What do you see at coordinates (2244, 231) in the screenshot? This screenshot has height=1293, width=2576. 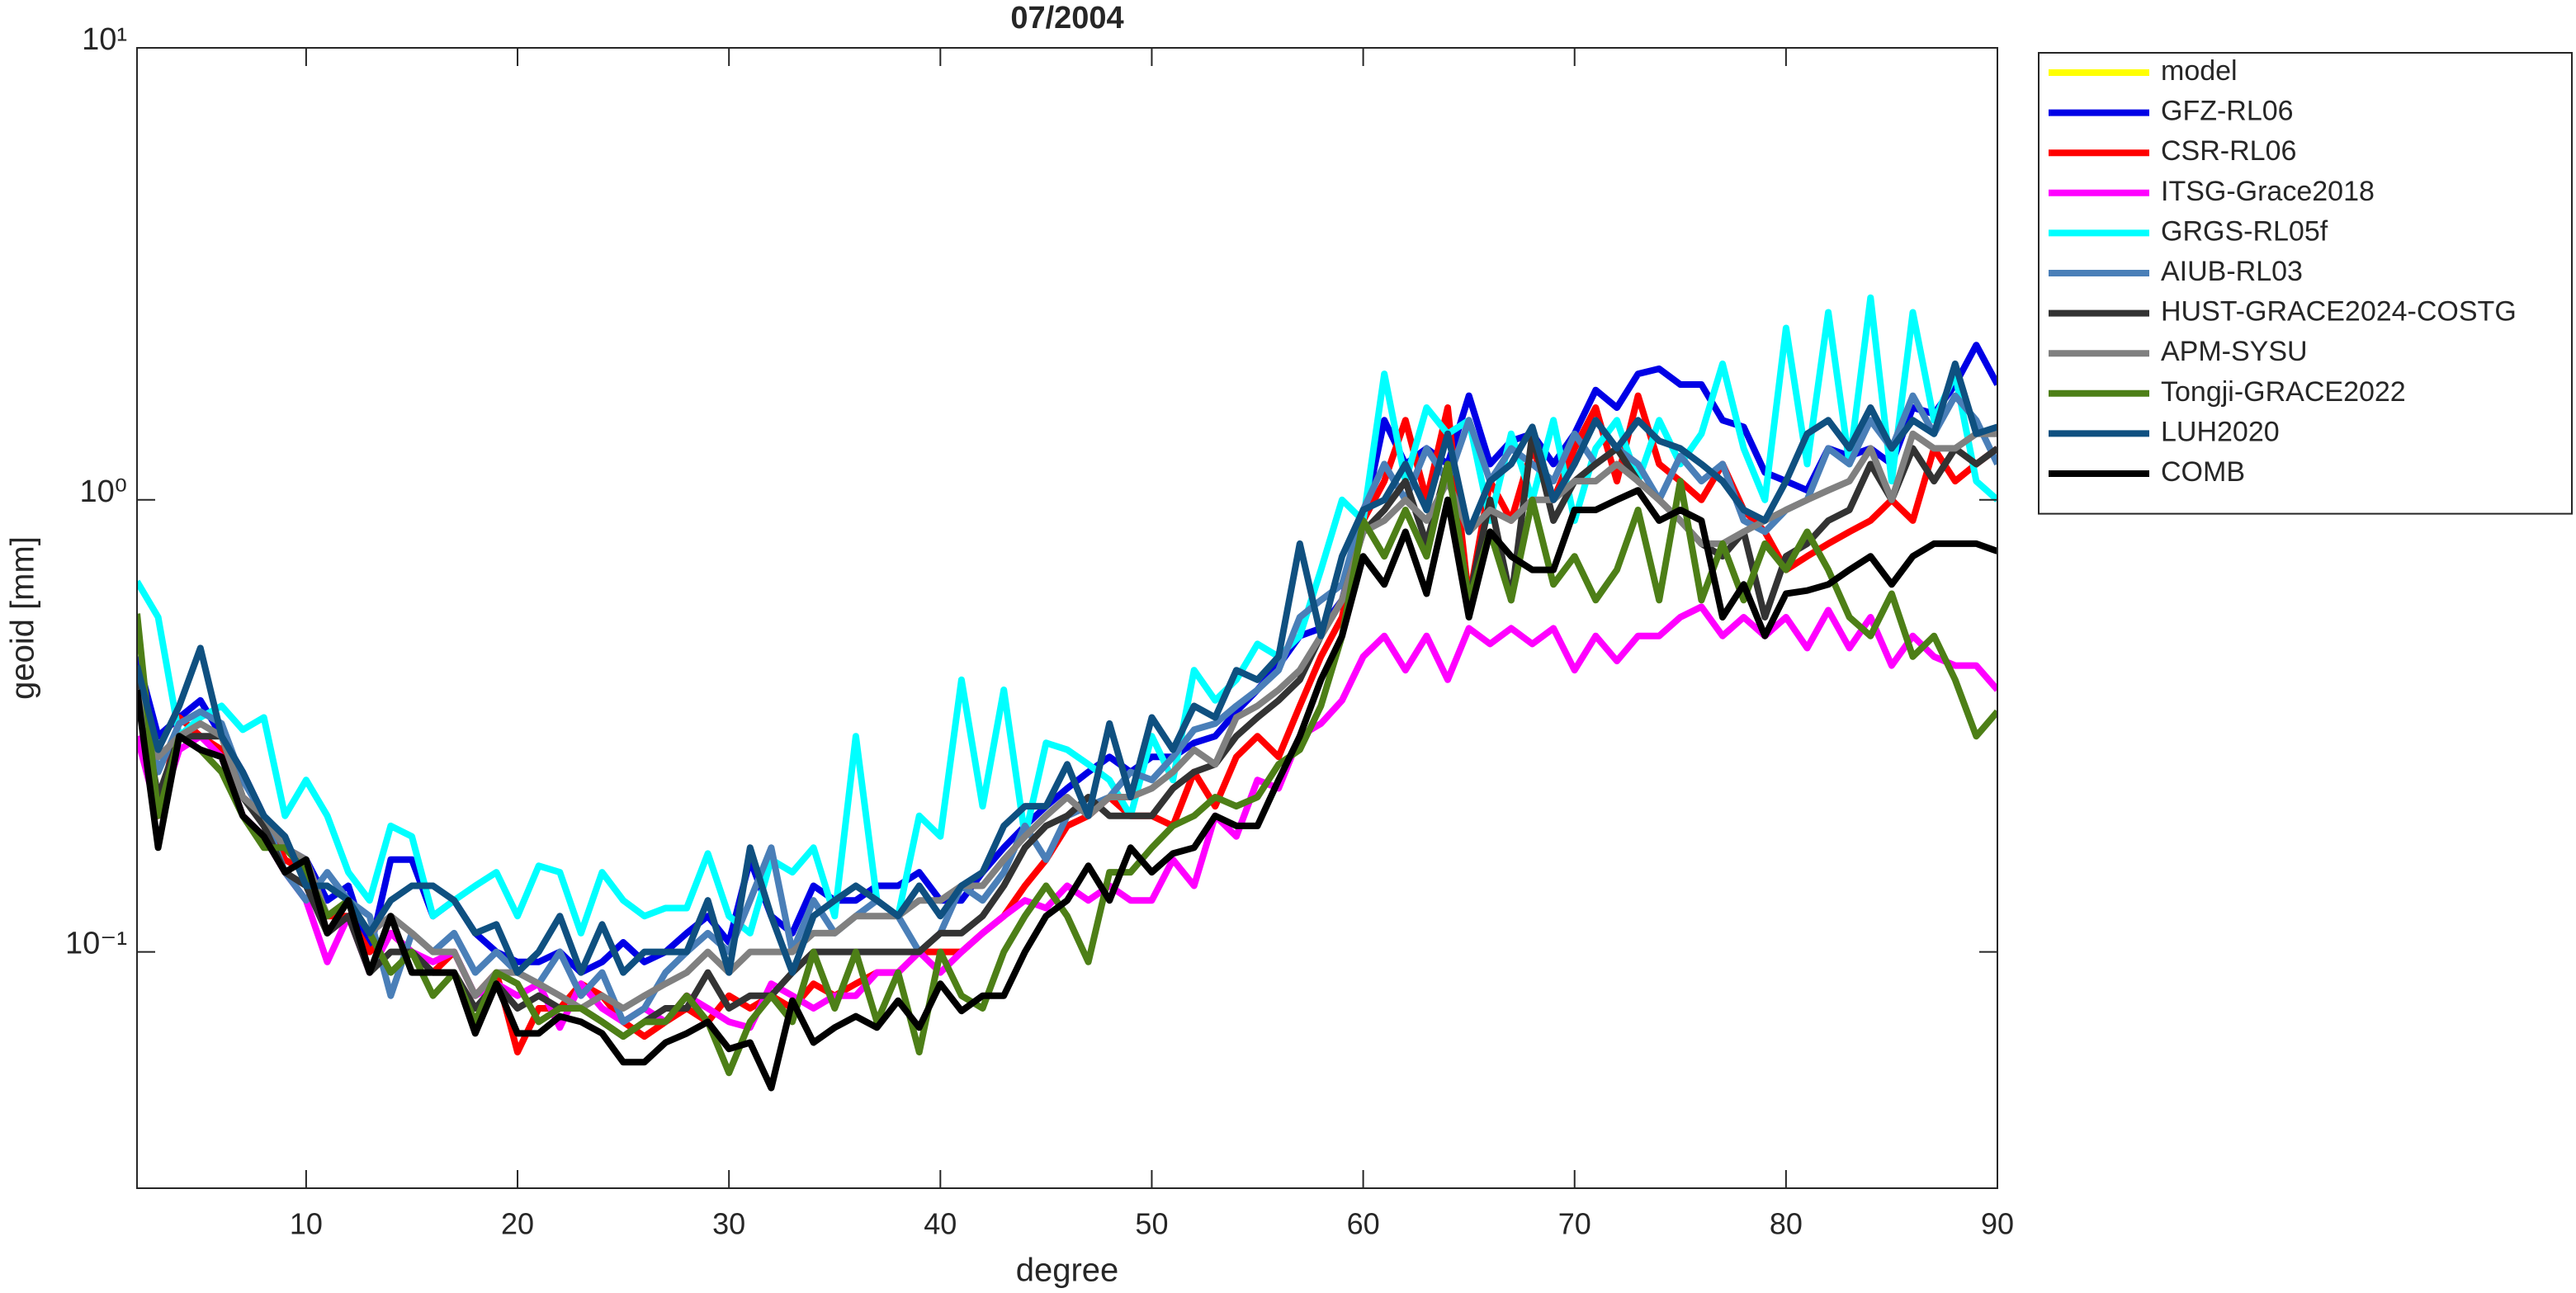 I see `legend-label: GRGS-RL05f` at bounding box center [2244, 231].